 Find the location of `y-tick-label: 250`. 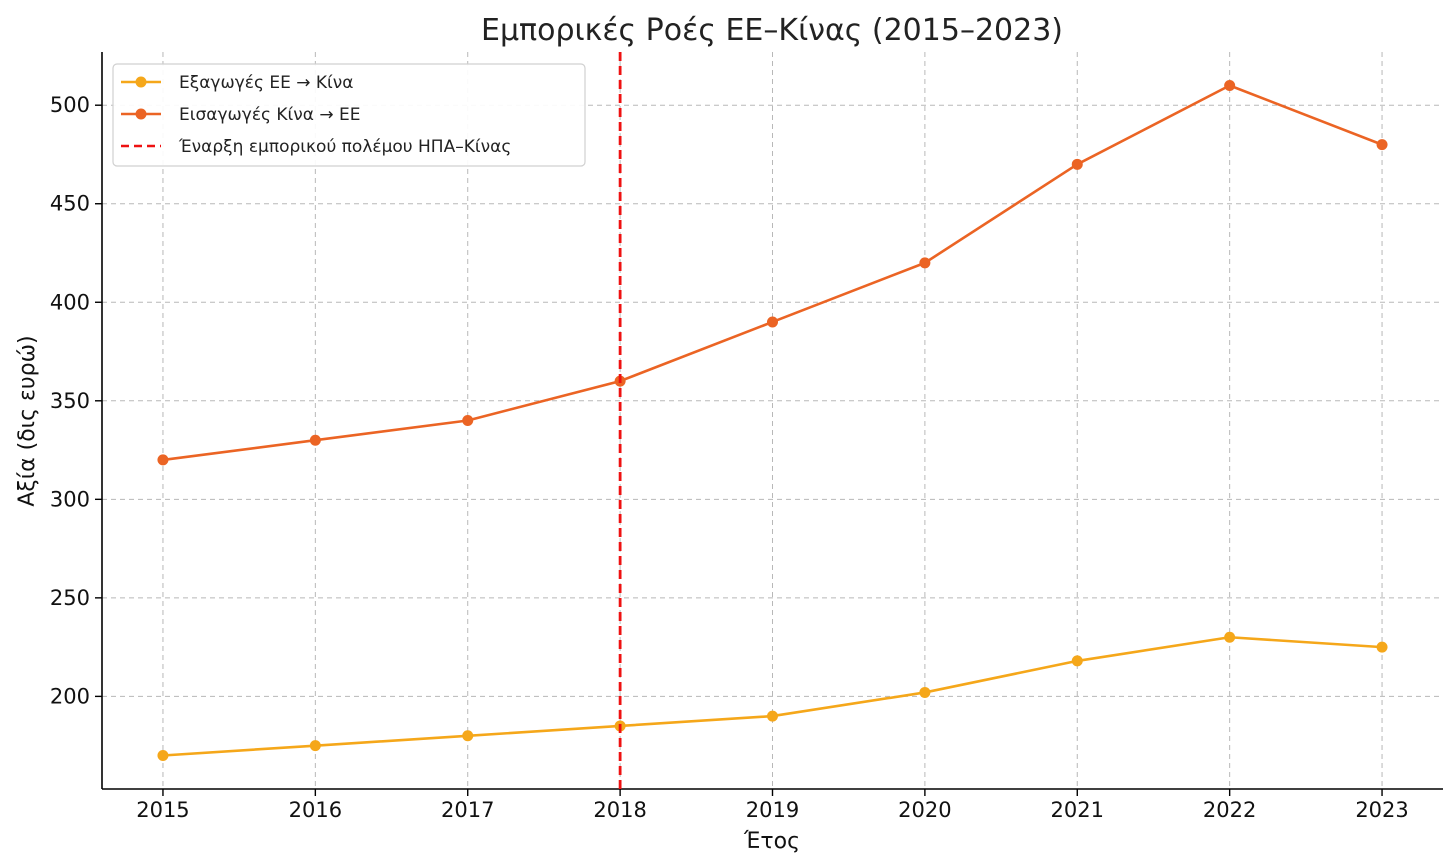

y-tick-label: 250 is located at coordinates (70, 598).